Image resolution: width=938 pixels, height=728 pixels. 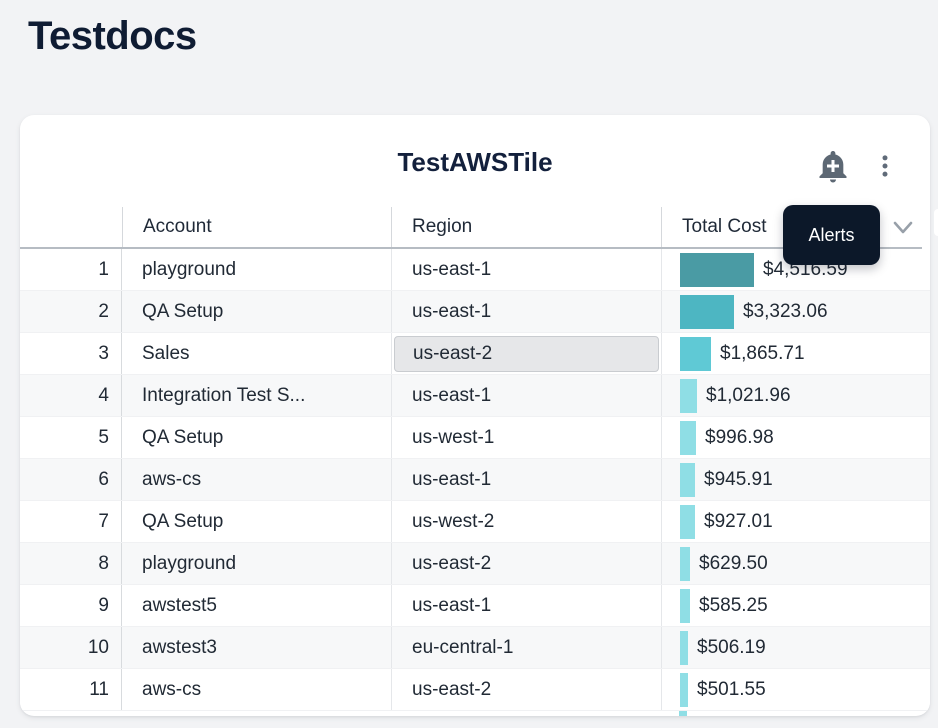 I want to click on tile-menu-button, so click(x=885, y=166).